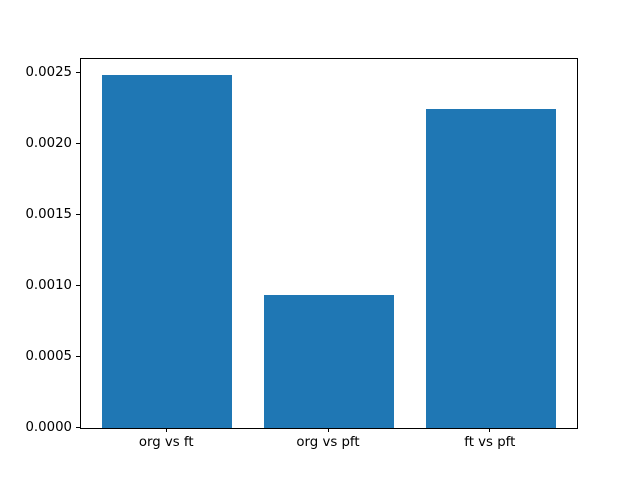 This screenshot has width=640, height=480. Describe the element at coordinates (166, 442) in the screenshot. I see `x-tick-label: org vs ft` at that location.